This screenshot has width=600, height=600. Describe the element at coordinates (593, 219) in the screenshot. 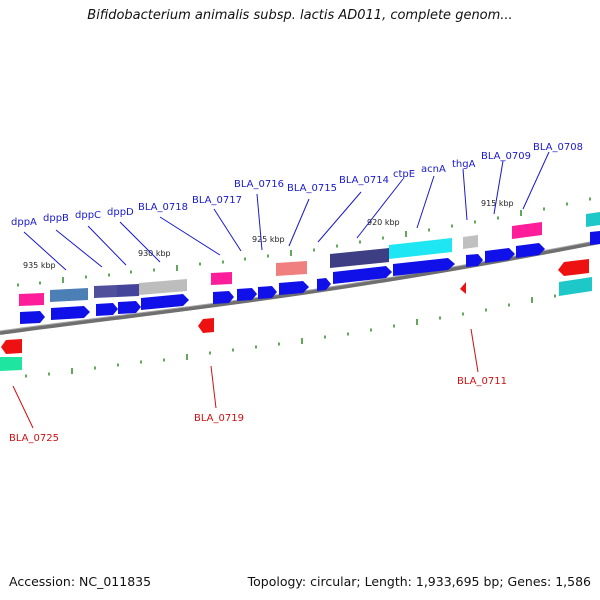

I see `feature-bar-edge-right` at that location.